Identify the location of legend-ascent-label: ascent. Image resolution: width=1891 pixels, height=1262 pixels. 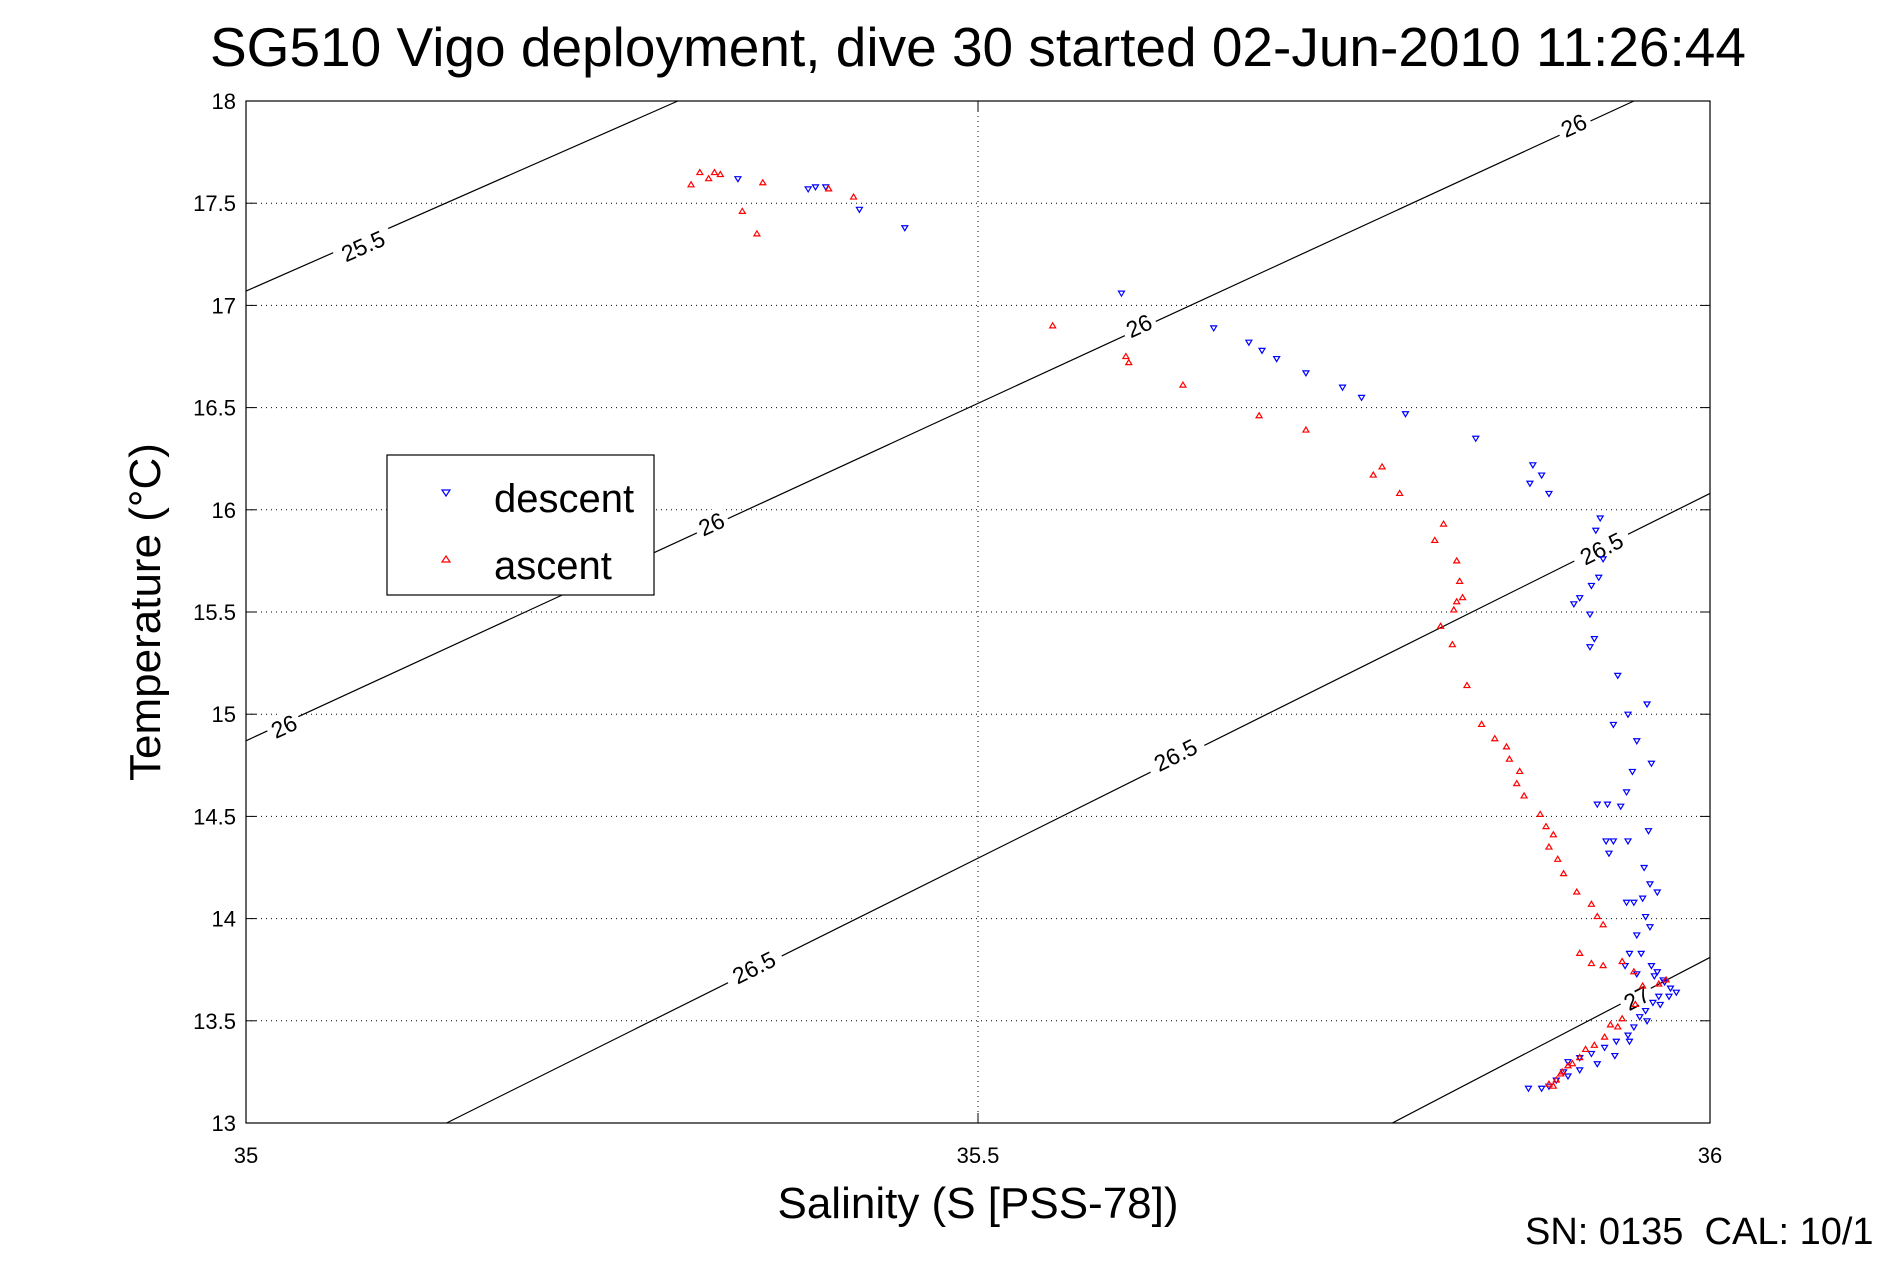
(553, 566).